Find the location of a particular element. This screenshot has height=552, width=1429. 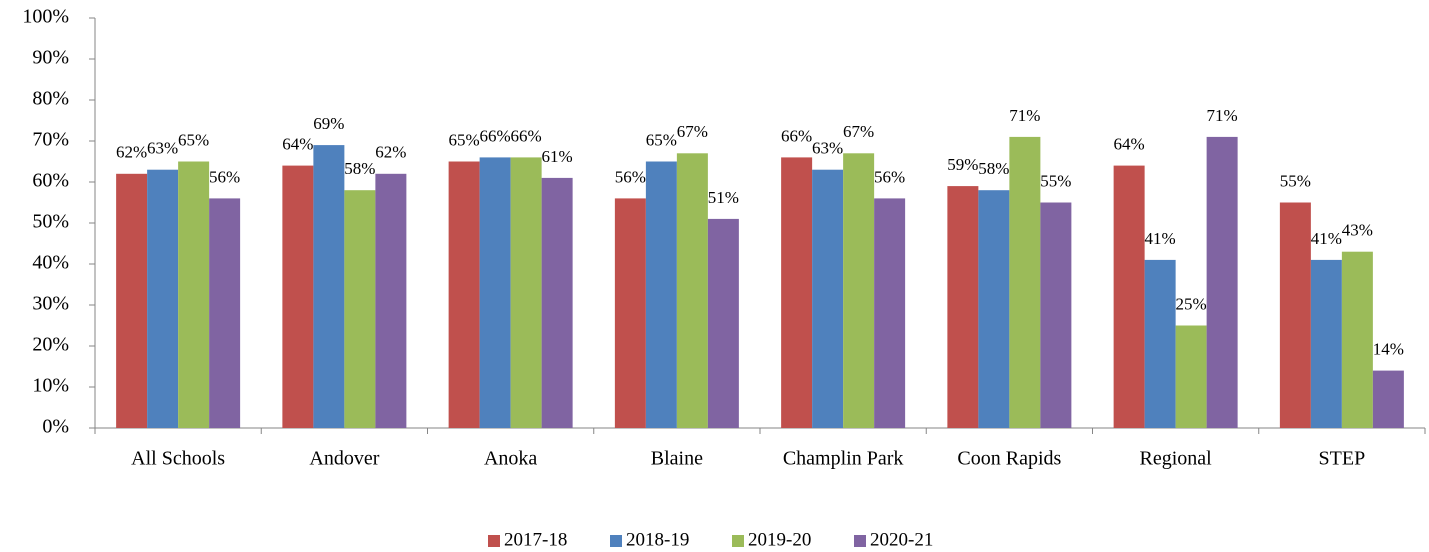

legend-label: 2017-18 is located at coordinates (535, 539).